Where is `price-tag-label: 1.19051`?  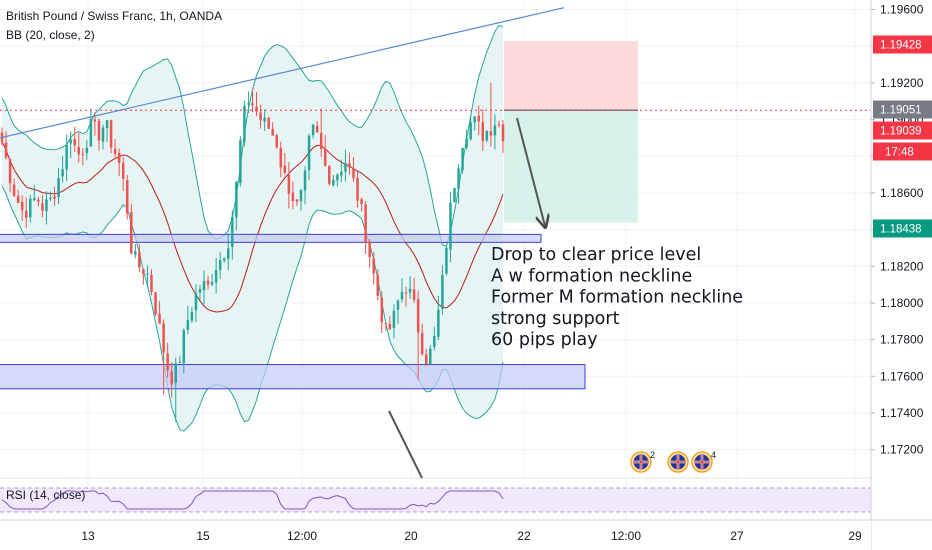
price-tag-label: 1.19051 is located at coordinates (901, 111).